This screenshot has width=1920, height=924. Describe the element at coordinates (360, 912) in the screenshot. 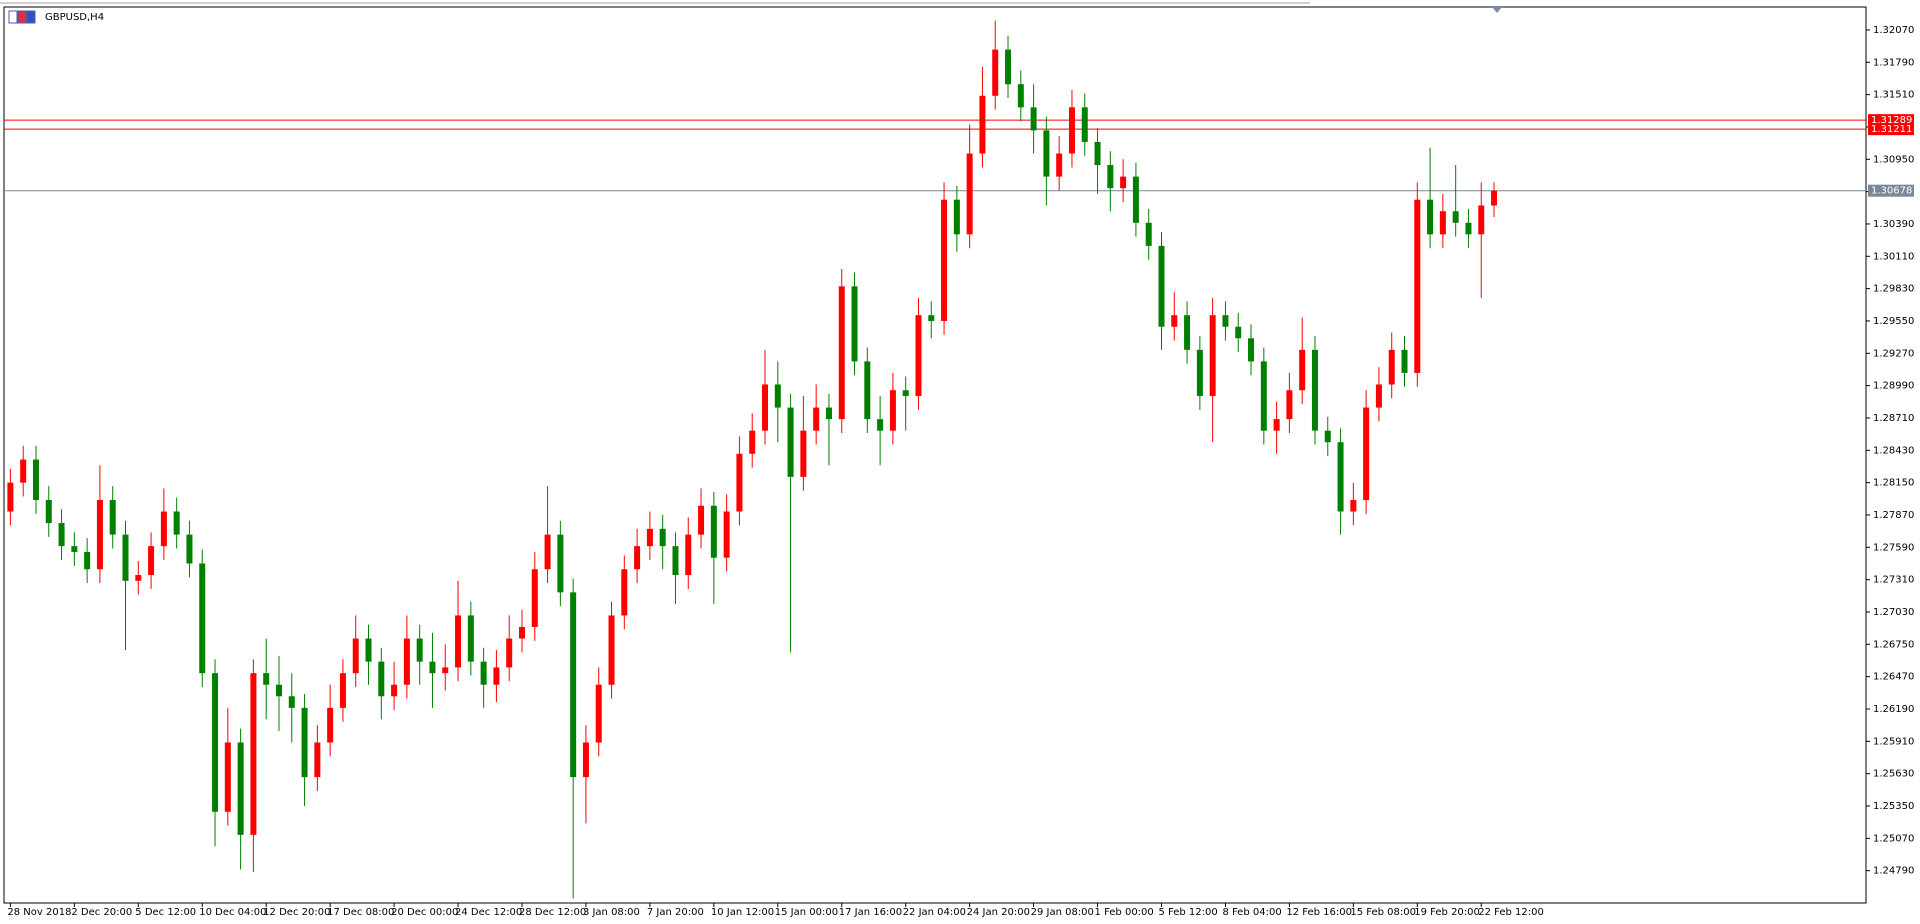

I see `x-tick-label: 17 Dec 08:00` at that location.